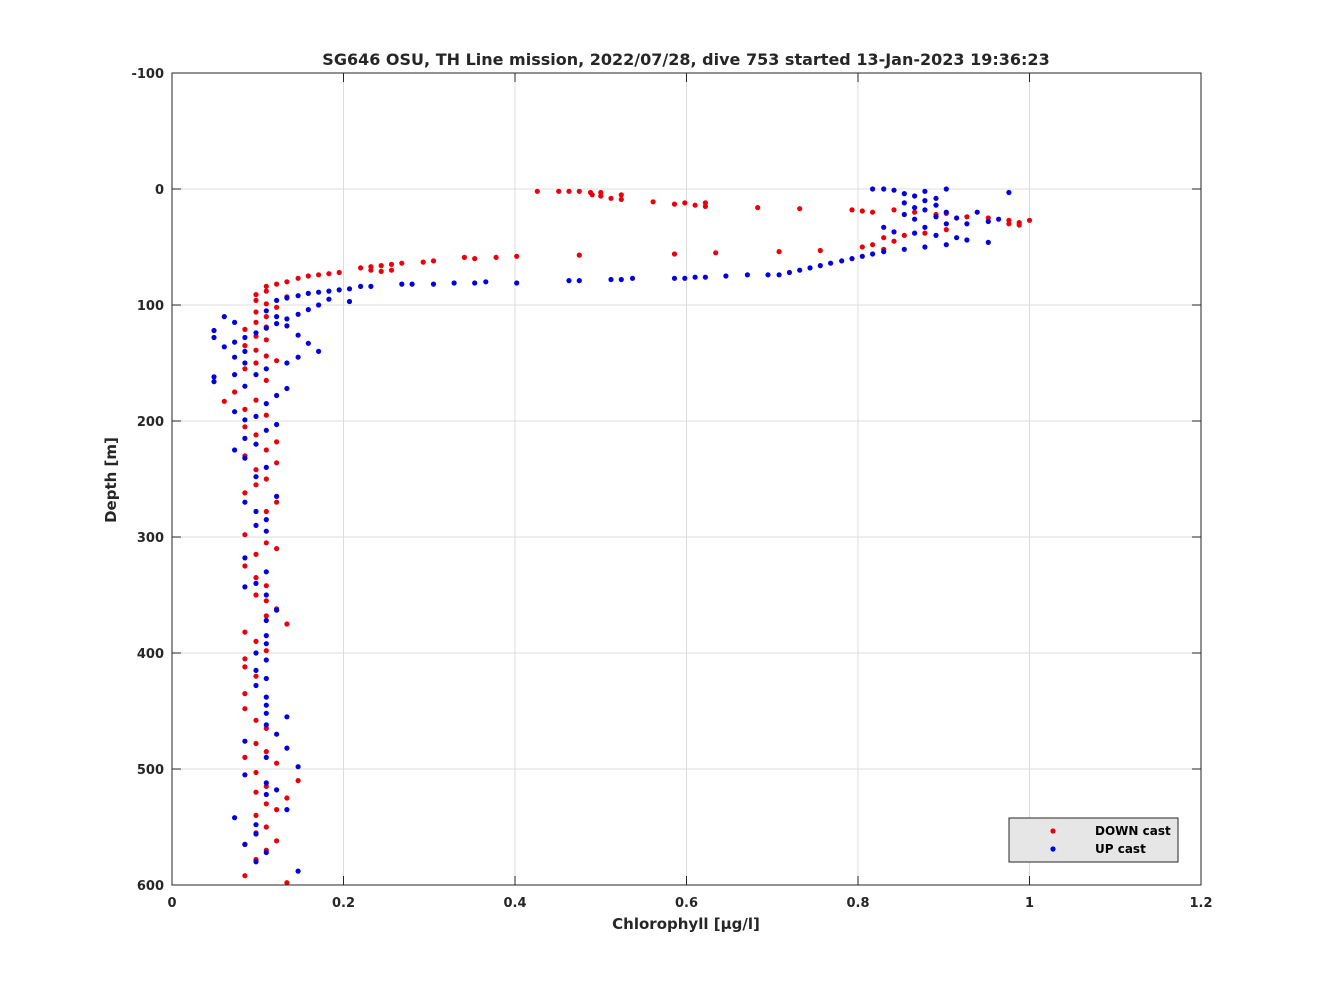  I want to click on x-tick-label: 1, so click(1029, 903).